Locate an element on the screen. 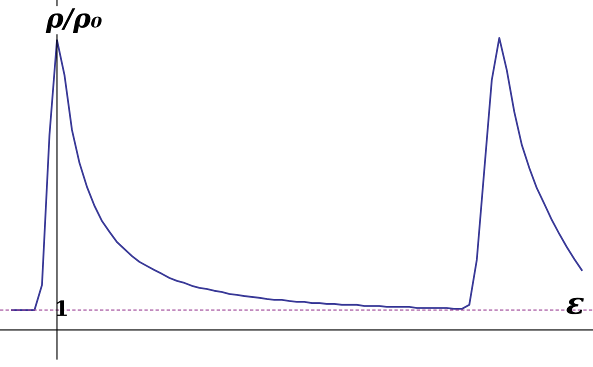 Image resolution: width=593 pixels, height=367 pixels. y-axis-title: ρ/ρ₀ is located at coordinates (74, 20).